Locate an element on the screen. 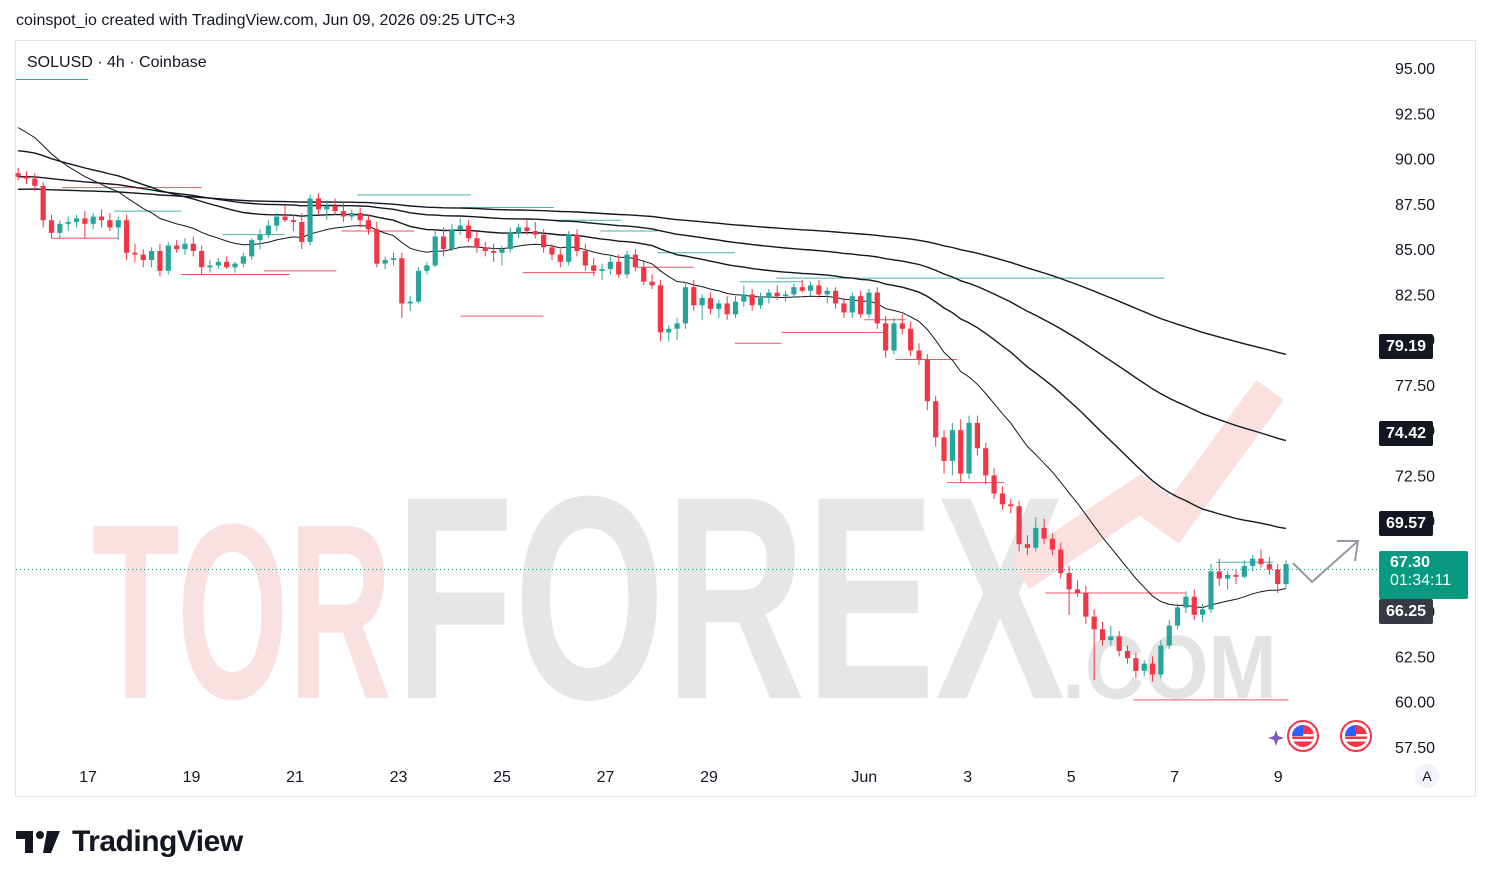 The image size is (1491, 887). x-tick-label: 21 is located at coordinates (295, 777).